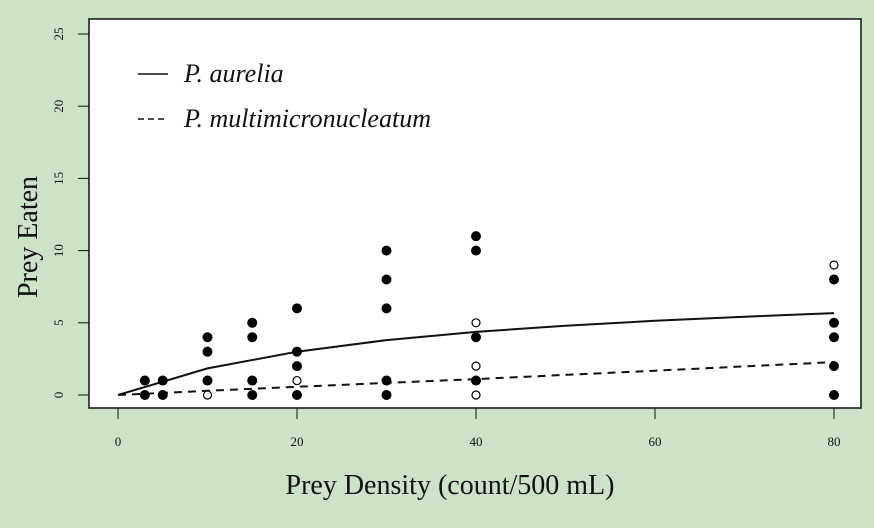 This screenshot has width=874, height=528. What do you see at coordinates (58, 178) in the screenshot?
I see `y-tick-label: 15` at bounding box center [58, 178].